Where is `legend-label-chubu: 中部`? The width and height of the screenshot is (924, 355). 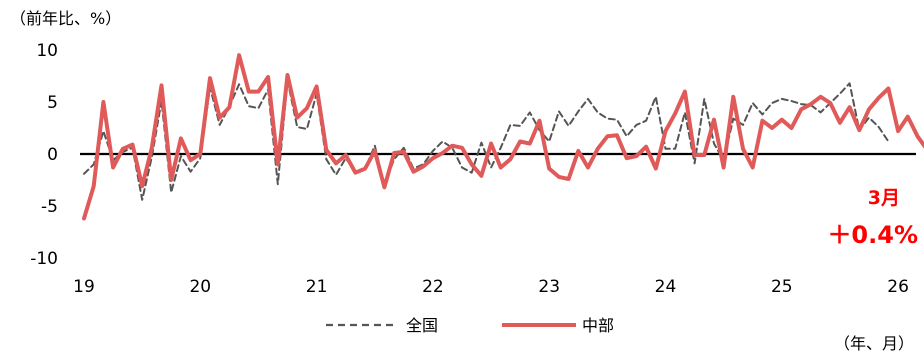
legend-label-chubu: 中部 is located at coordinates (598, 325).